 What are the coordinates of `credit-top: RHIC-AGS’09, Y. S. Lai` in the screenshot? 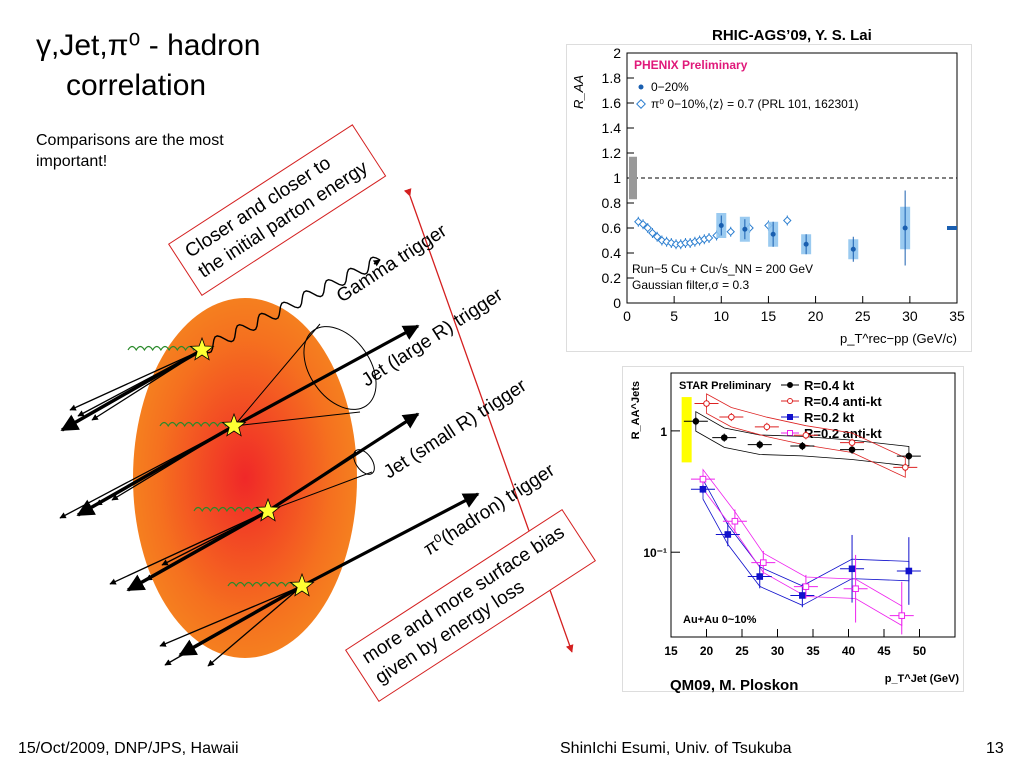 It's located at (792, 35).